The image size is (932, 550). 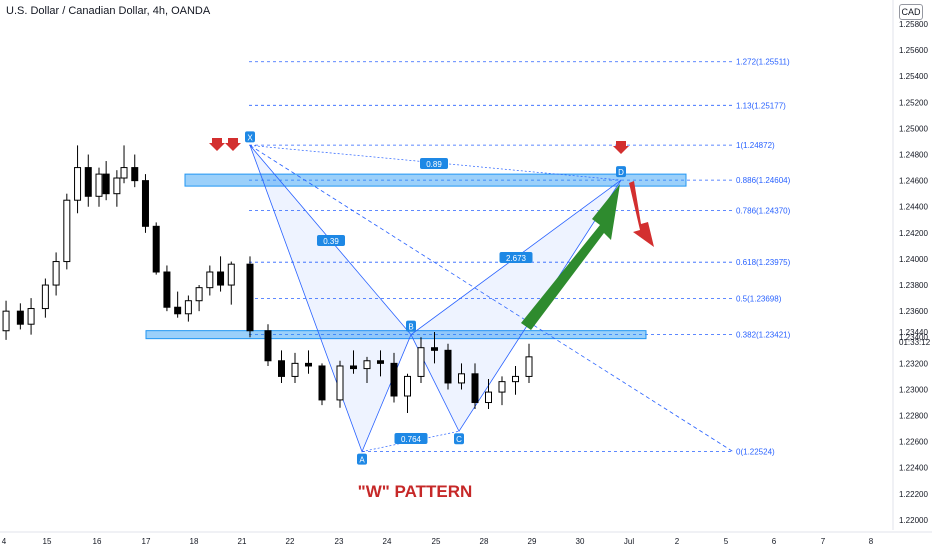 I want to click on y-tick-label: 1.22800, so click(x=913, y=416).